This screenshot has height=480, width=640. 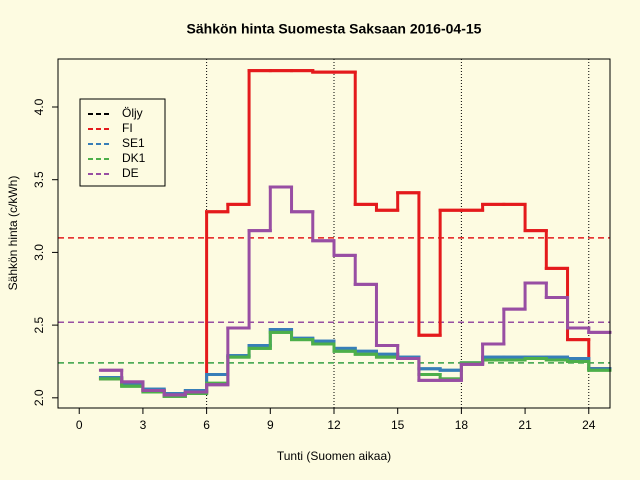 What do you see at coordinates (133, 143) in the screenshot?
I see `legend-label: SE1` at bounding box center [133, 143].